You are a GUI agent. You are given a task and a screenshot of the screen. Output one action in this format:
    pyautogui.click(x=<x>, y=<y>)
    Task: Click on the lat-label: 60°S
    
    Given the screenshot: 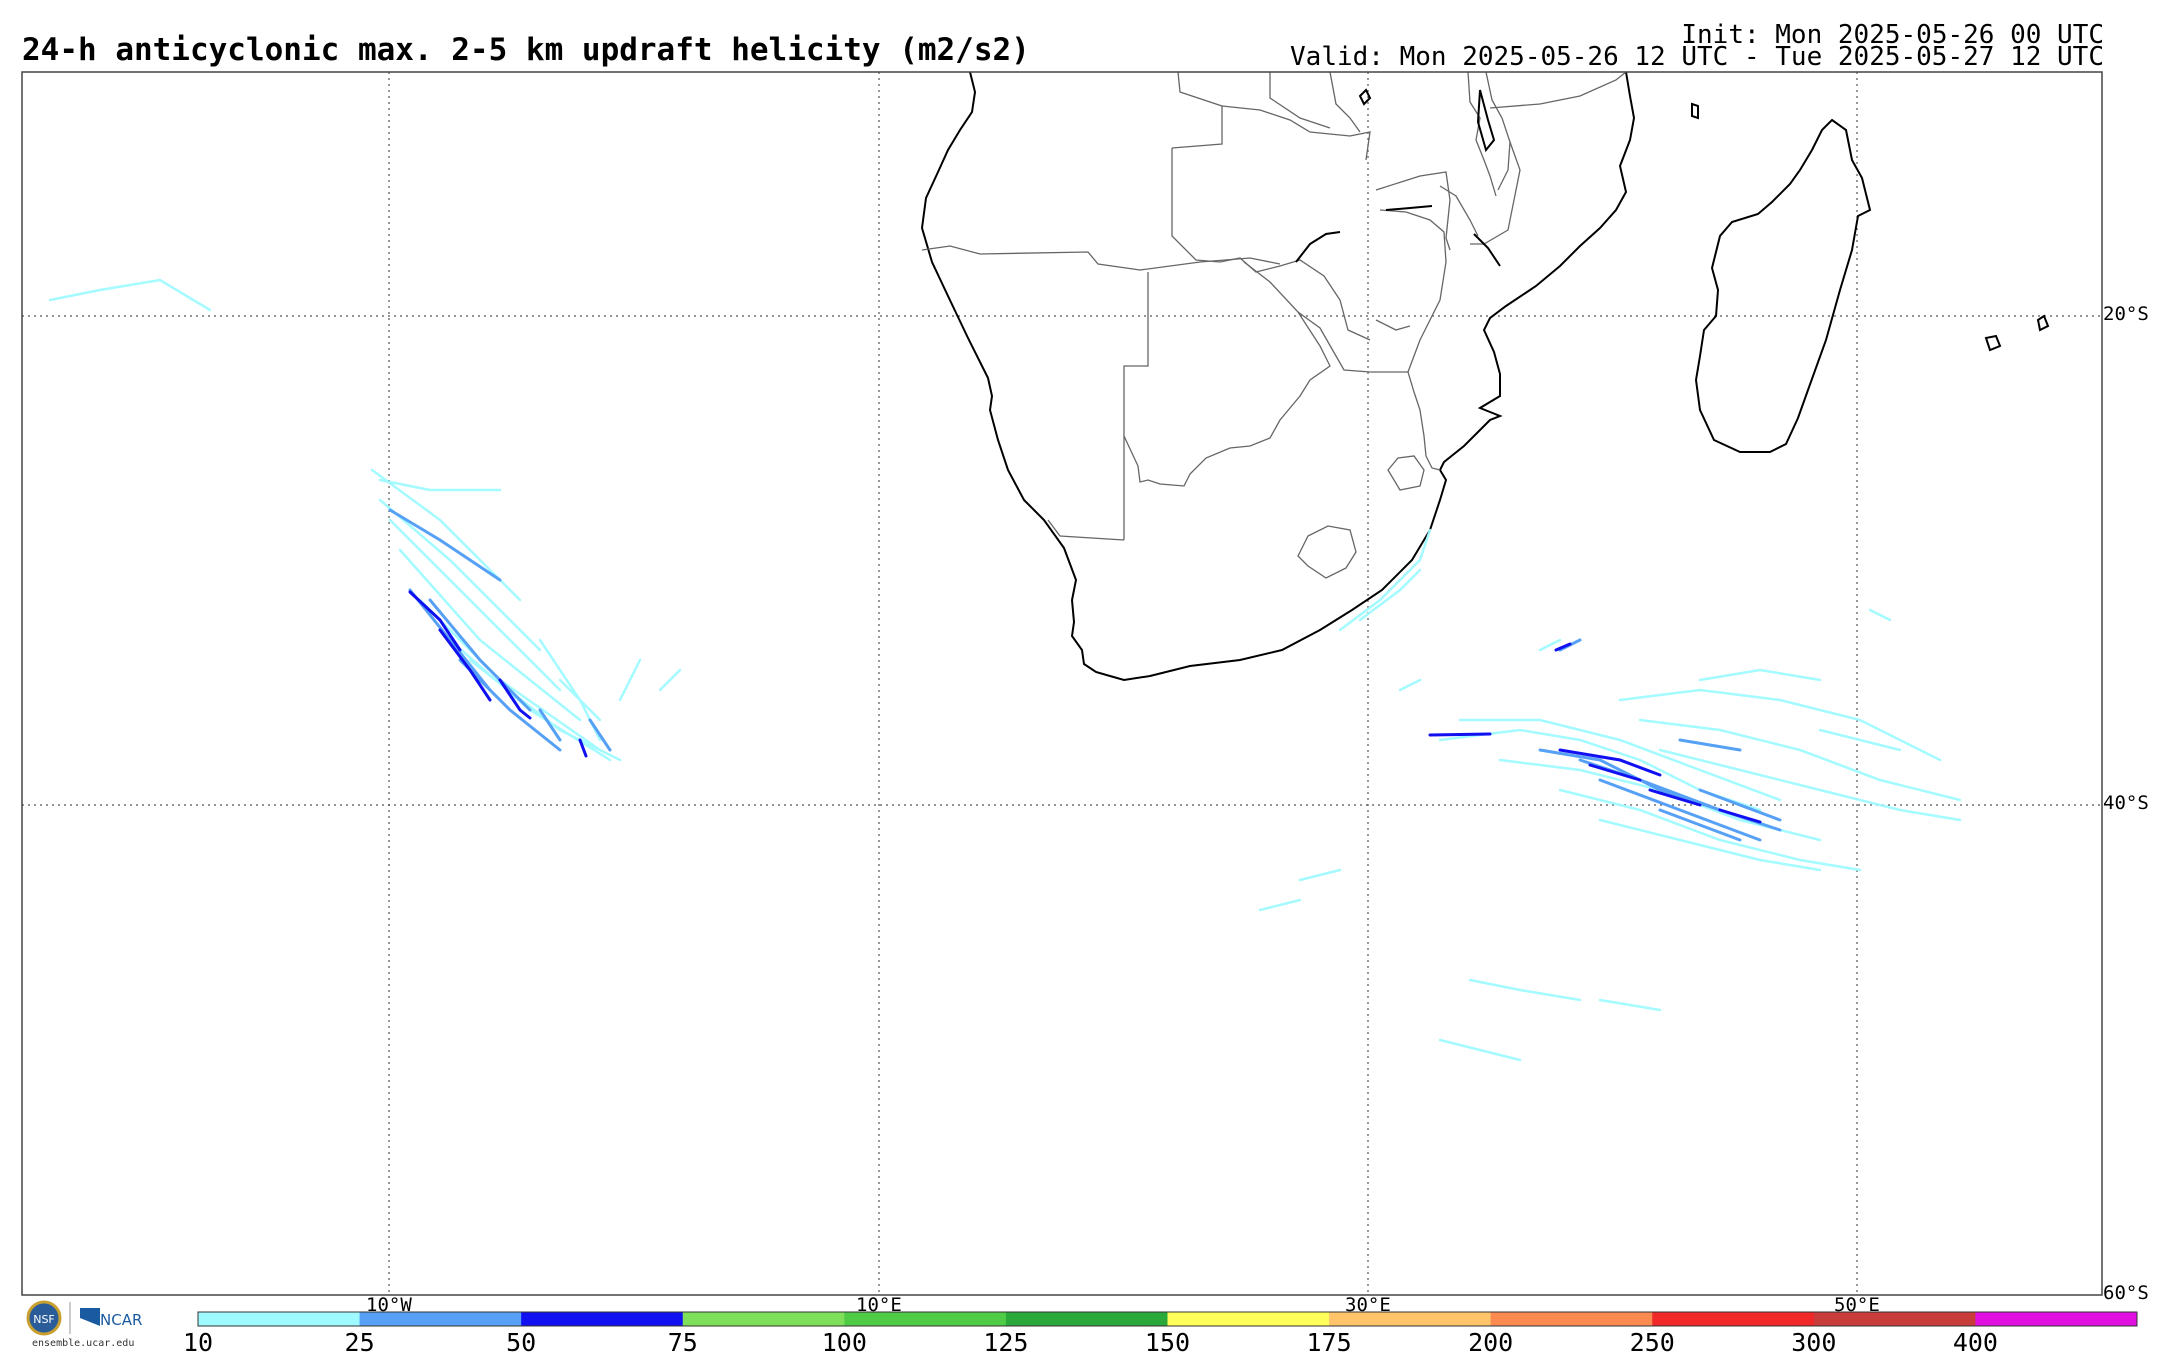 What is the action you would take?
    pyautogui.click(x=2126, y=1293)
    